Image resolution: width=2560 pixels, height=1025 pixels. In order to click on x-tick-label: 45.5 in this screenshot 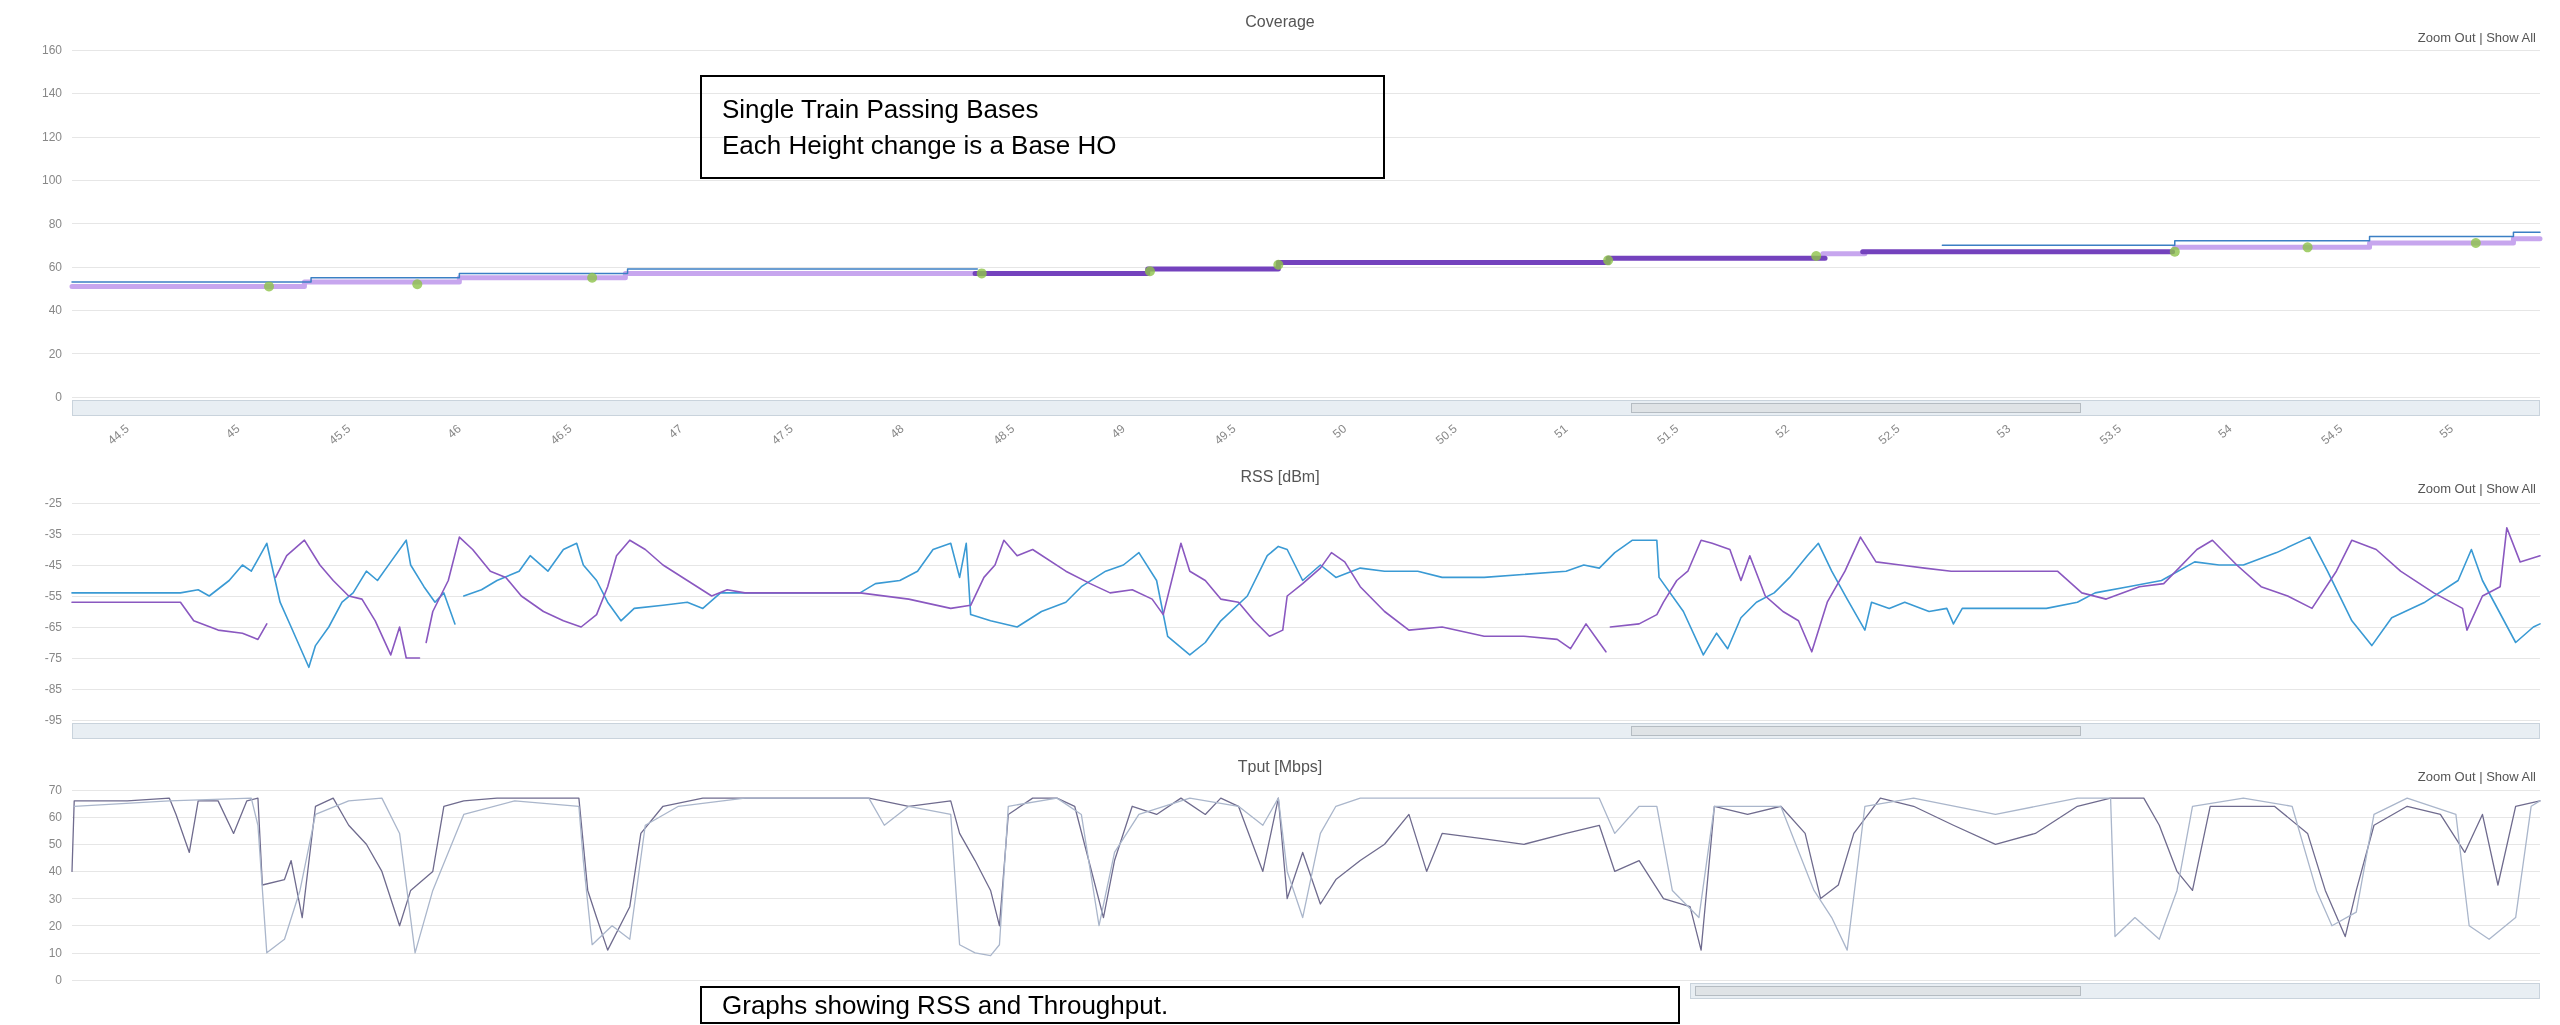, I will do `click(340, 434)`.